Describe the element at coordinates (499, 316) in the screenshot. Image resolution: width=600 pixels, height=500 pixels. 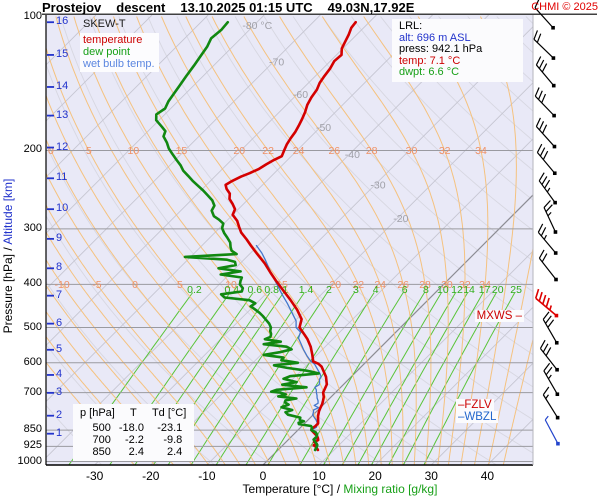
I see `max-wind-speed-label: MXWS –` at that location.